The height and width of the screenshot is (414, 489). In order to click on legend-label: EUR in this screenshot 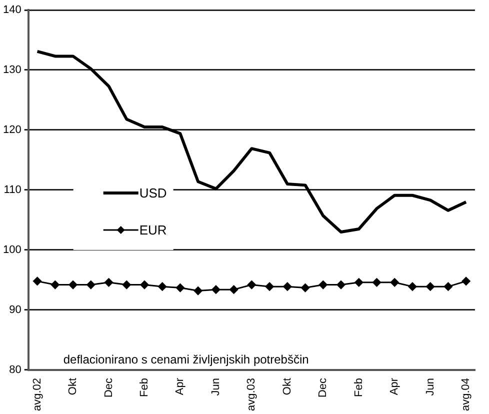, I will do `click(153, 230)`.